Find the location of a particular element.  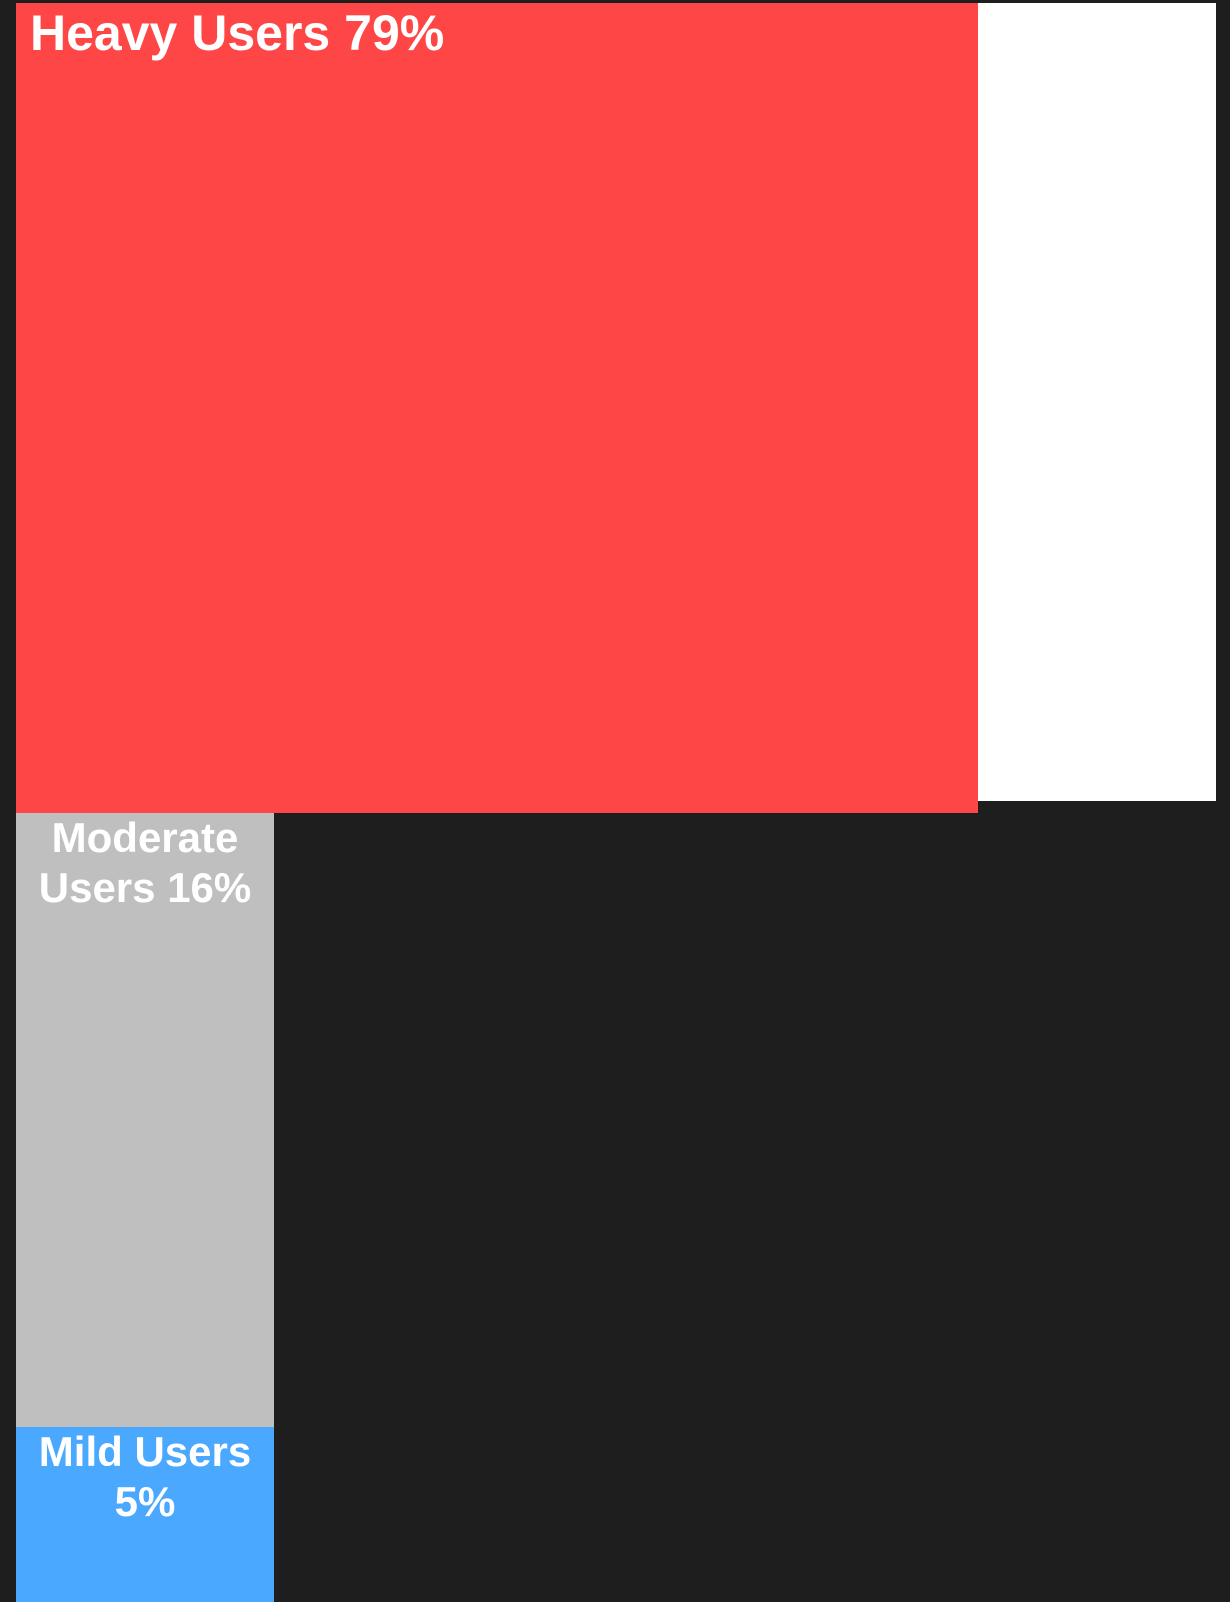

tile: Moderate Users 16% is located at coordinates (145, 1120).